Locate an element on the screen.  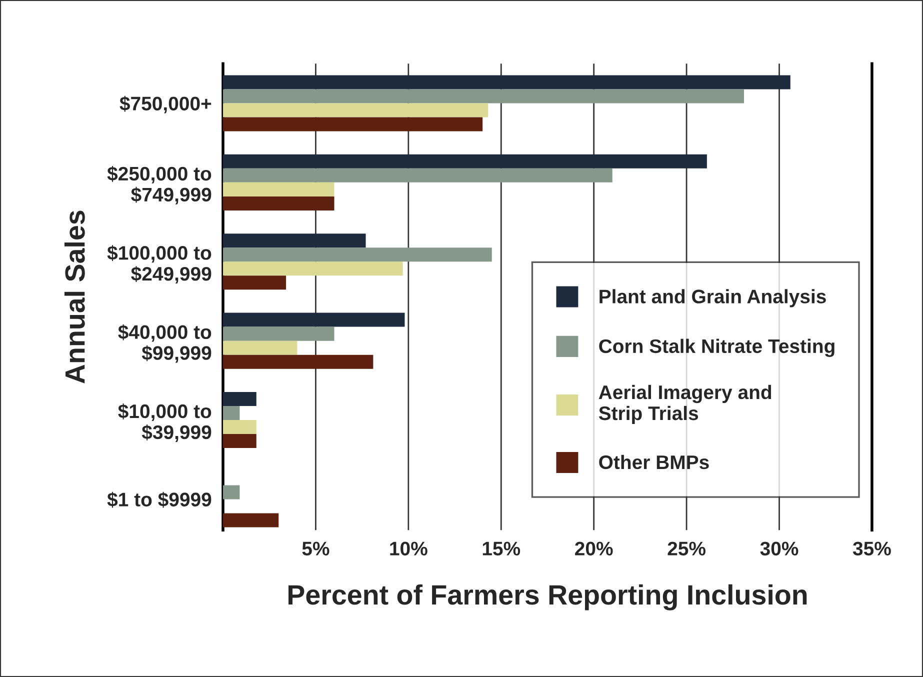
x-tick-label: 20% is located at coordinates (594, 549).